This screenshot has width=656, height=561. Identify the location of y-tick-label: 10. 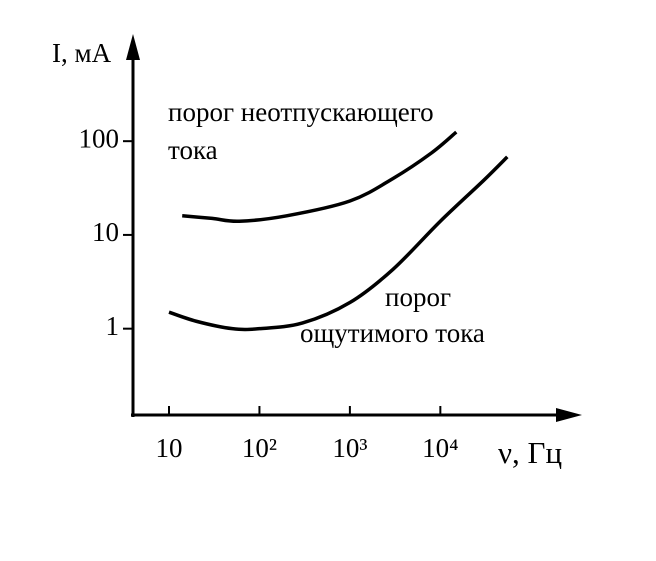
(105, 232).